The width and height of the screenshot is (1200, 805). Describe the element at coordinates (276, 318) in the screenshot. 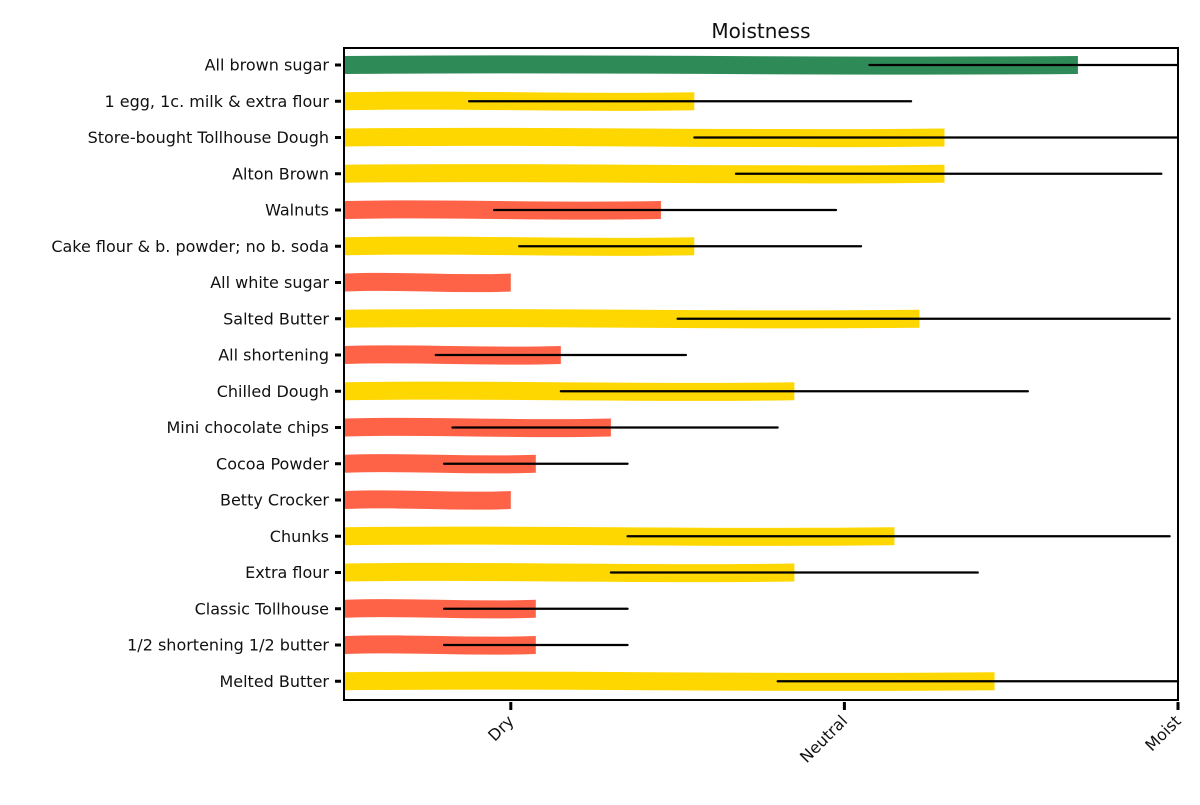

I see `category-label: Salted Butter` at that location.